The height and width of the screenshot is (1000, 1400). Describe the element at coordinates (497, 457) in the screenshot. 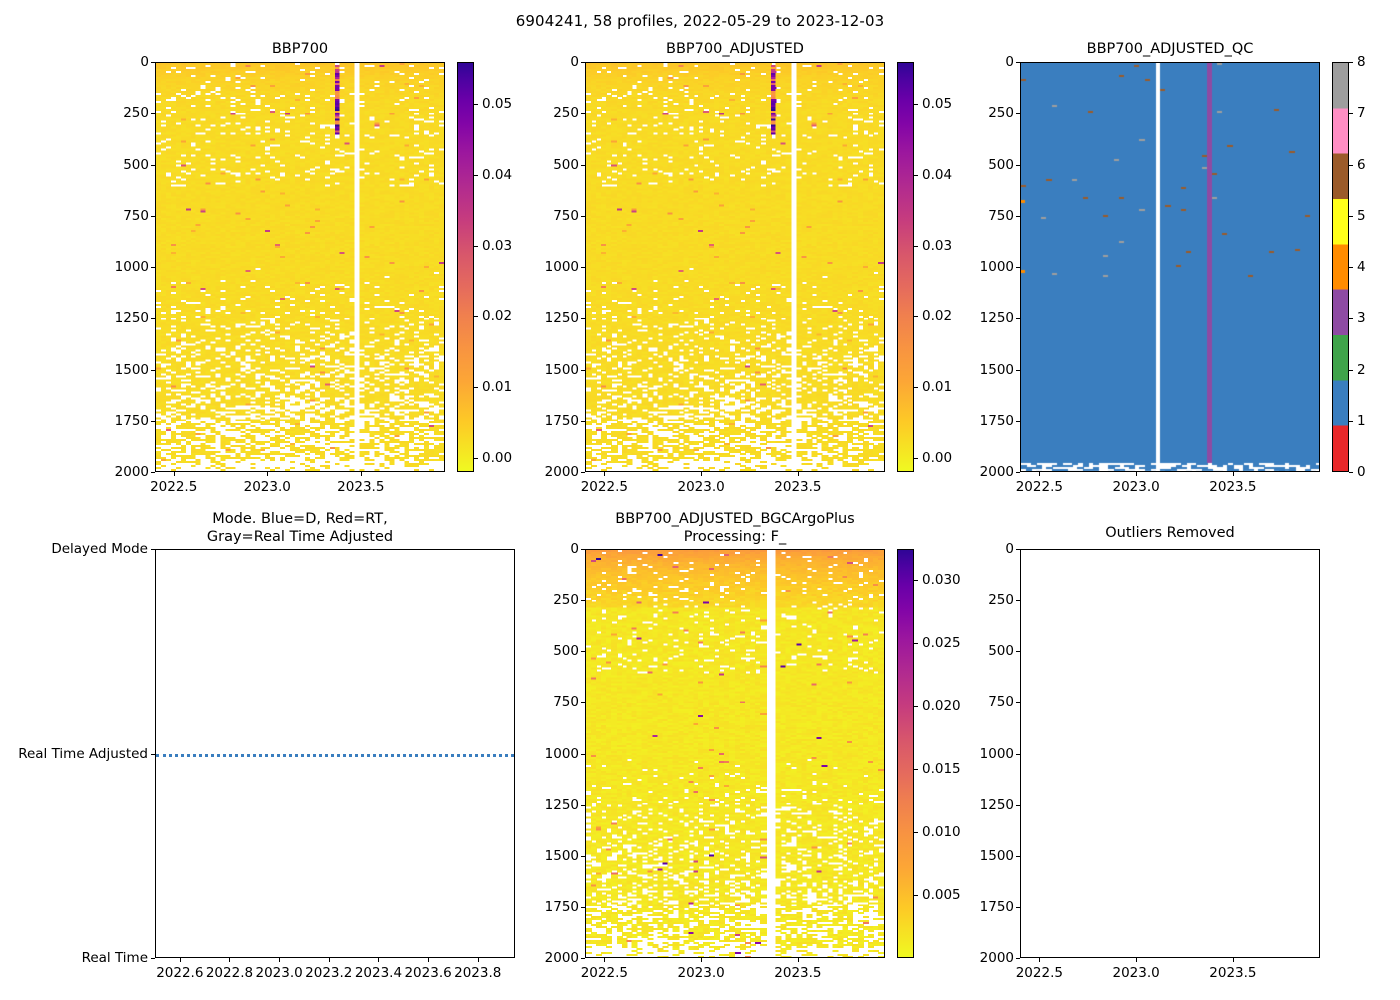

I see `colorbar-tick-label: 0.00` at that location.